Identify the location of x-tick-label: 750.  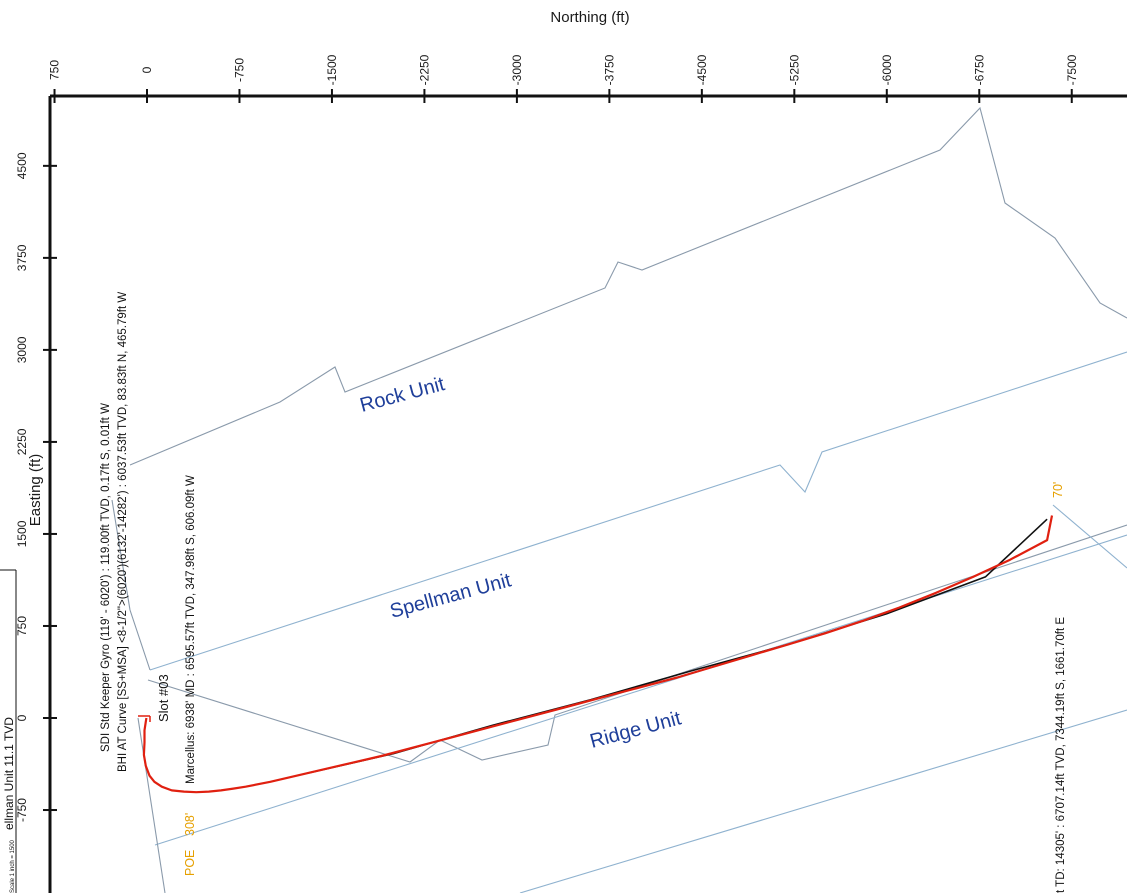
(55, 70).